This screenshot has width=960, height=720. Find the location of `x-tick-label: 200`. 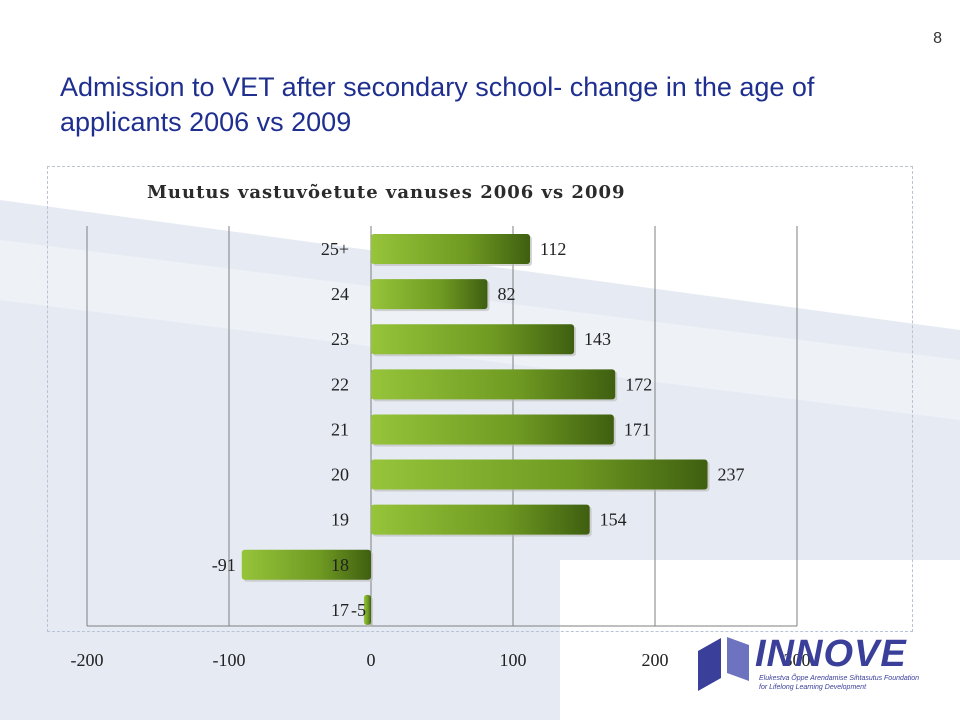

x-tick-label: 200 is located at coordinates (655, 660).